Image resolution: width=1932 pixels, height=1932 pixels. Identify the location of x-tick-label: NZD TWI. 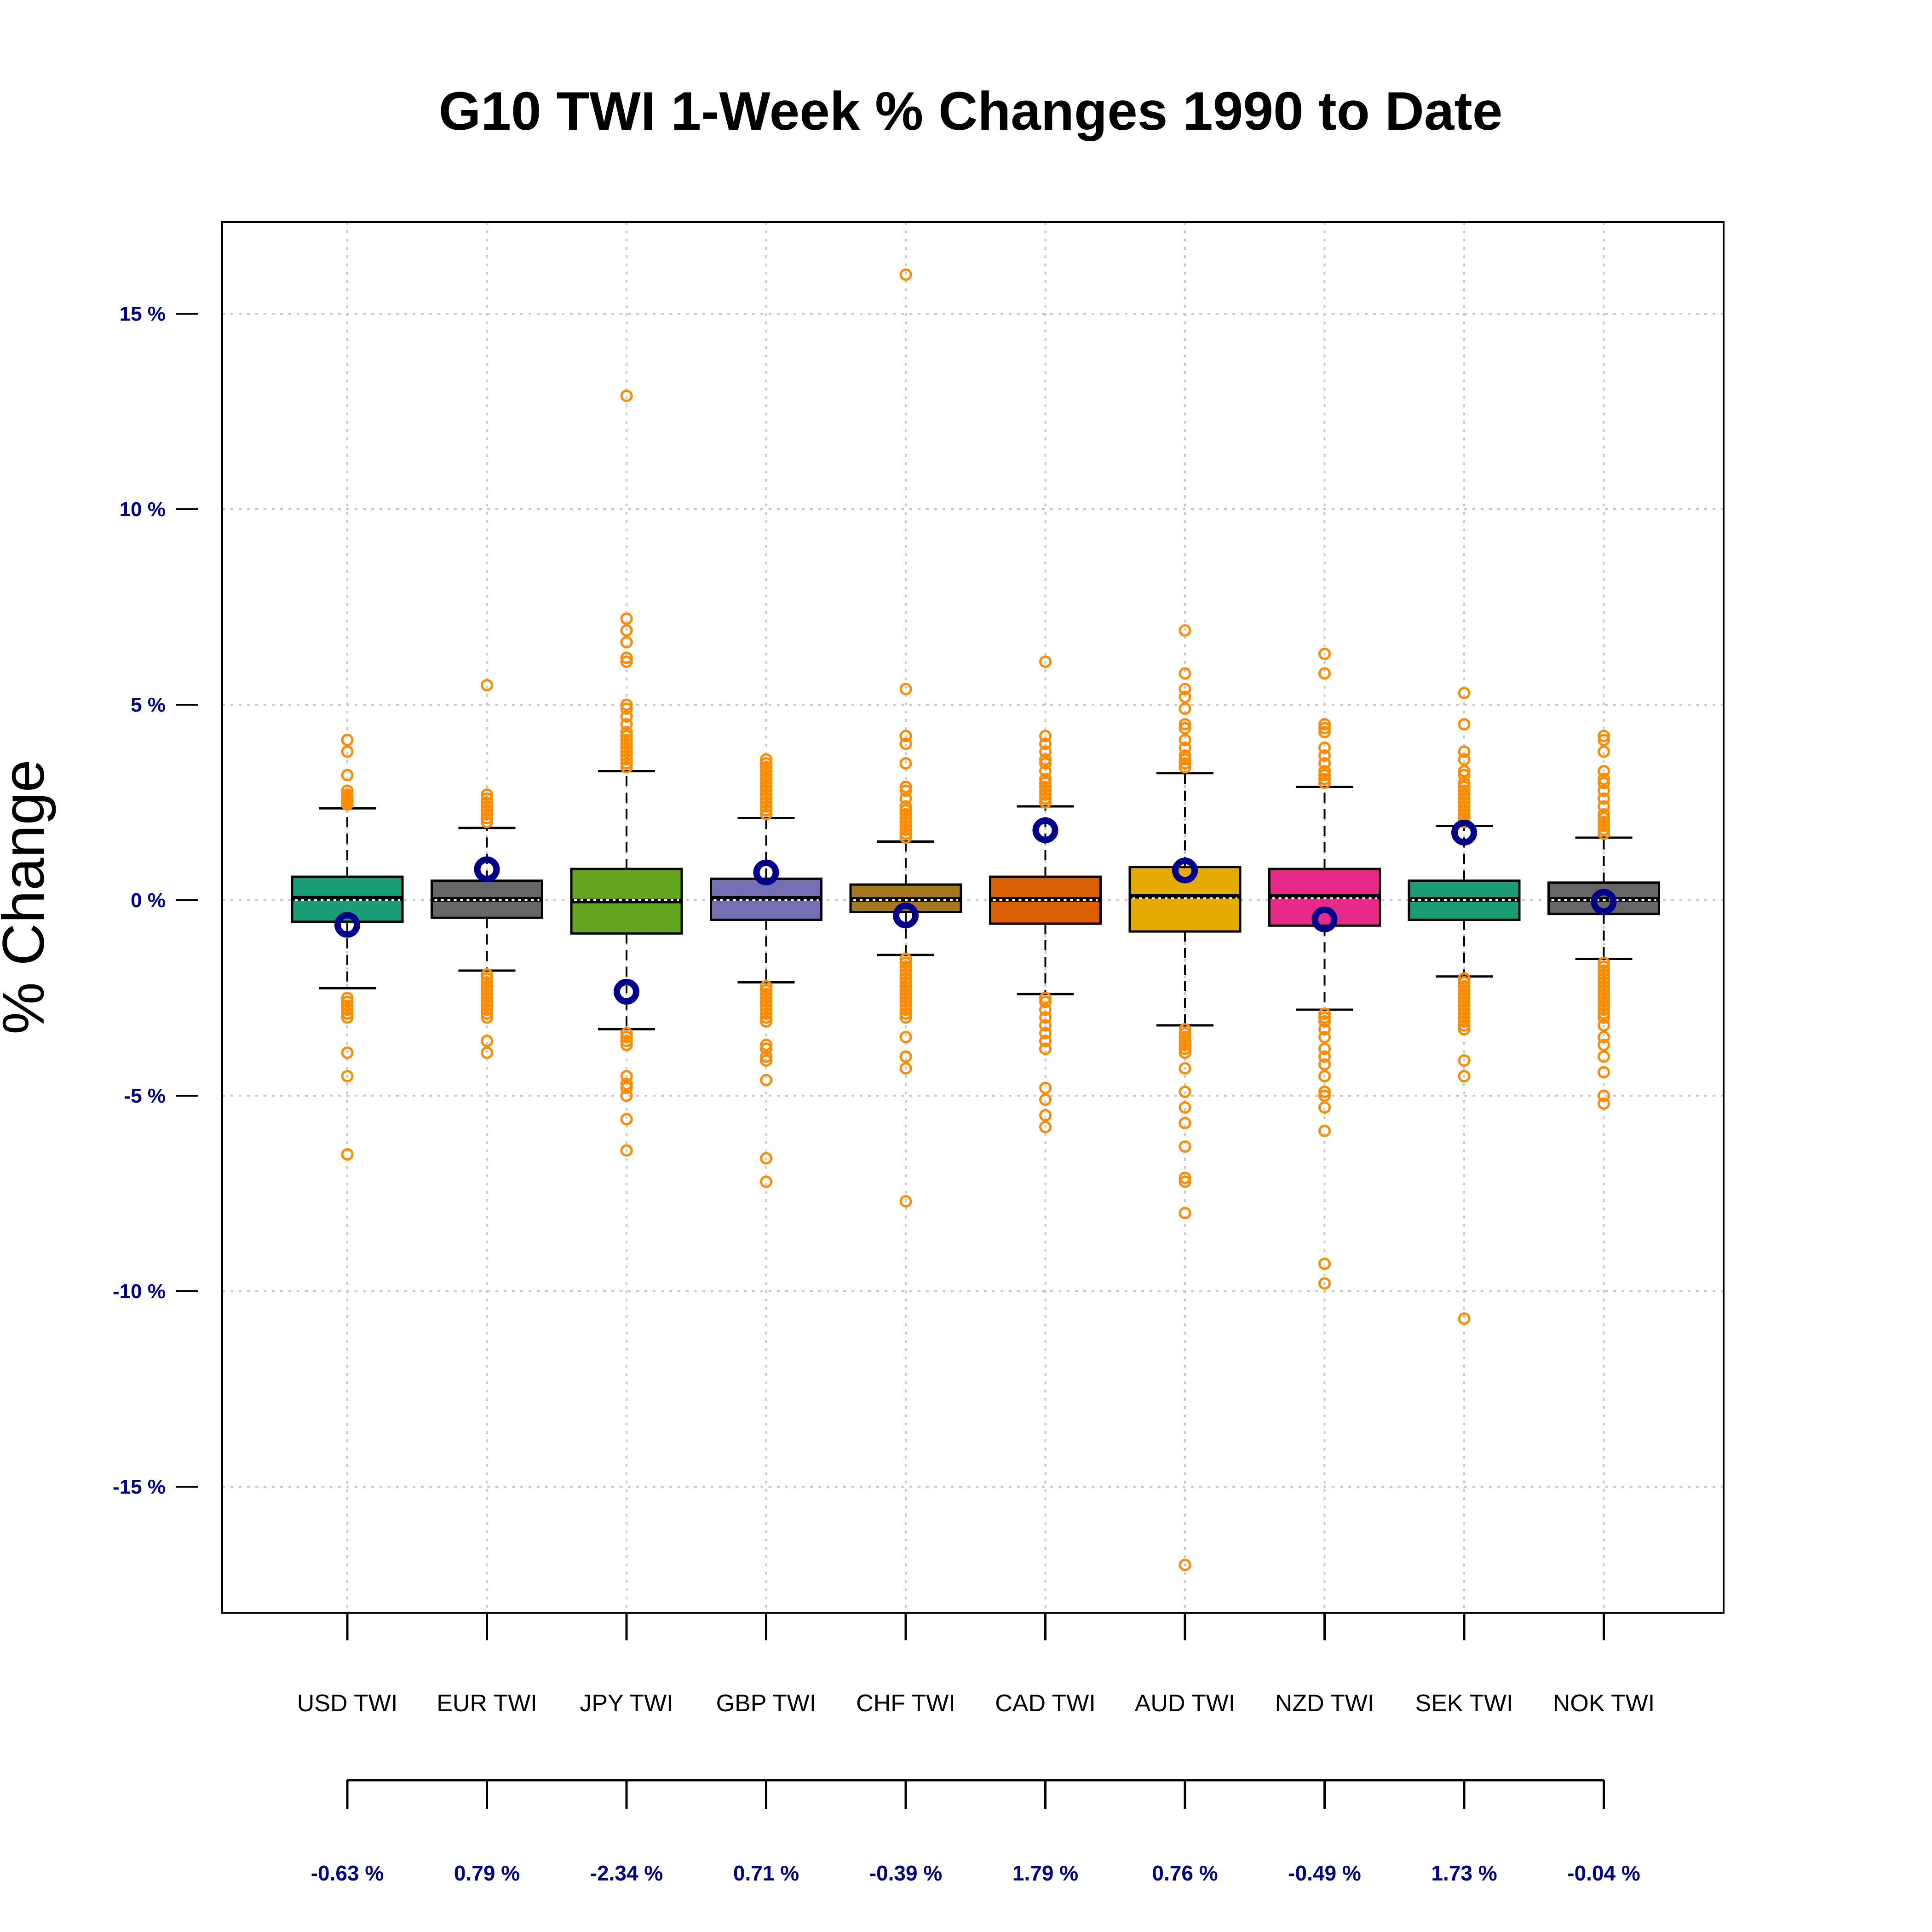
(1324, 1703).